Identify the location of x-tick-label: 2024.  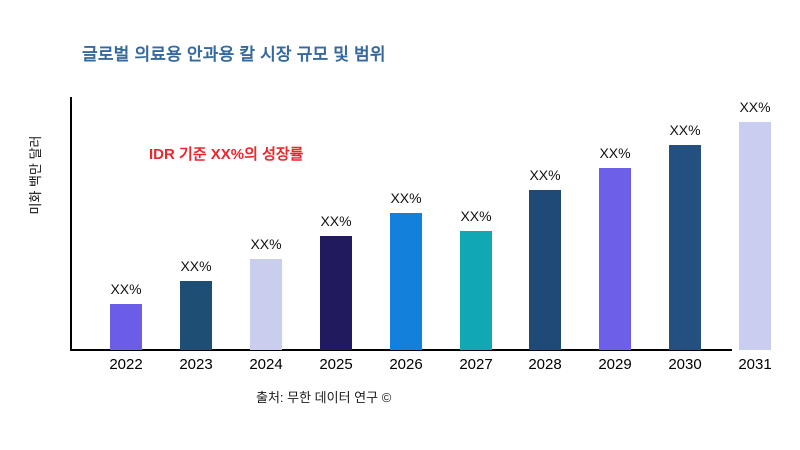
(266, 364).